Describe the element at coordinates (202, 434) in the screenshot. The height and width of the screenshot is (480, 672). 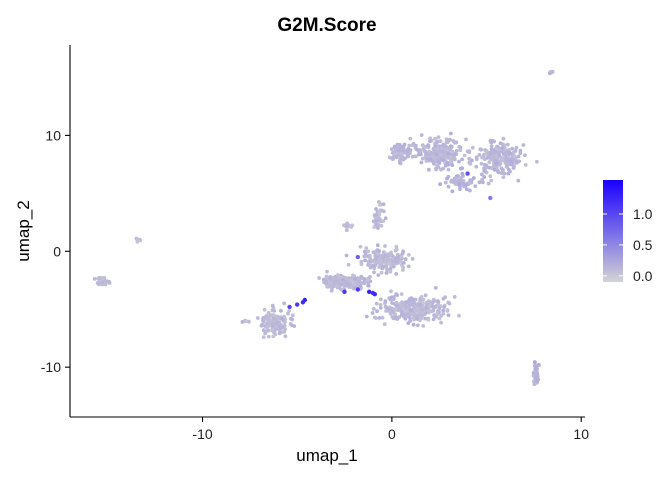
I see `x-tick-label: -10` at that location.